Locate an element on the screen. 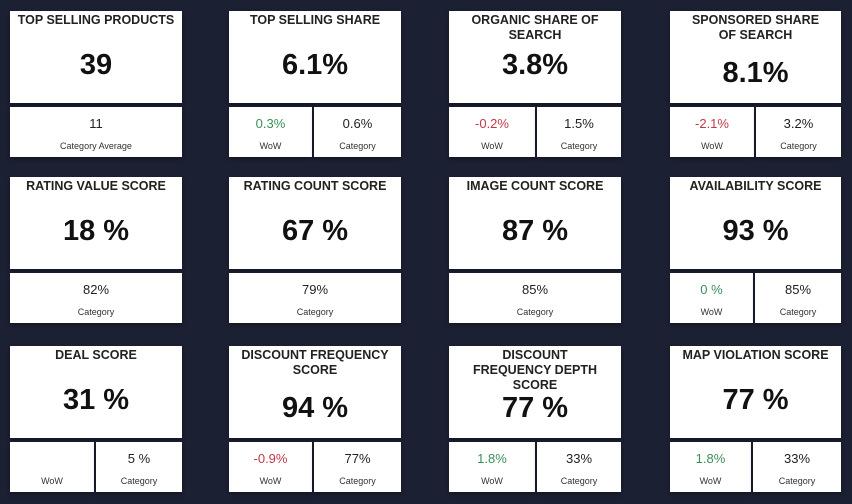 The width and height of the screenshot is (852, 504). kpi-wow: -0.9% WoW is located at coordinates (270, 467).